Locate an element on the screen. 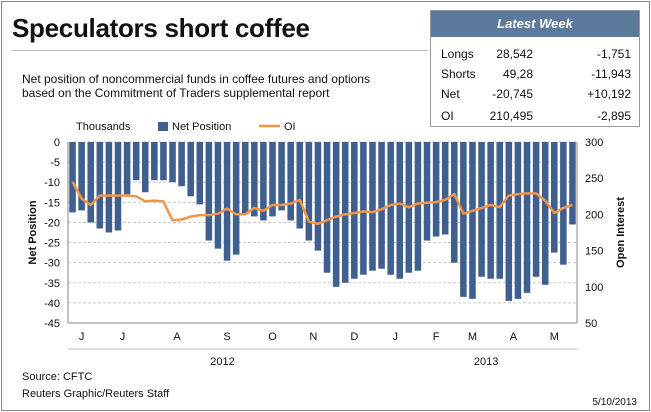  y-tick-right-label: 200 is located at coordinates (594, 215).